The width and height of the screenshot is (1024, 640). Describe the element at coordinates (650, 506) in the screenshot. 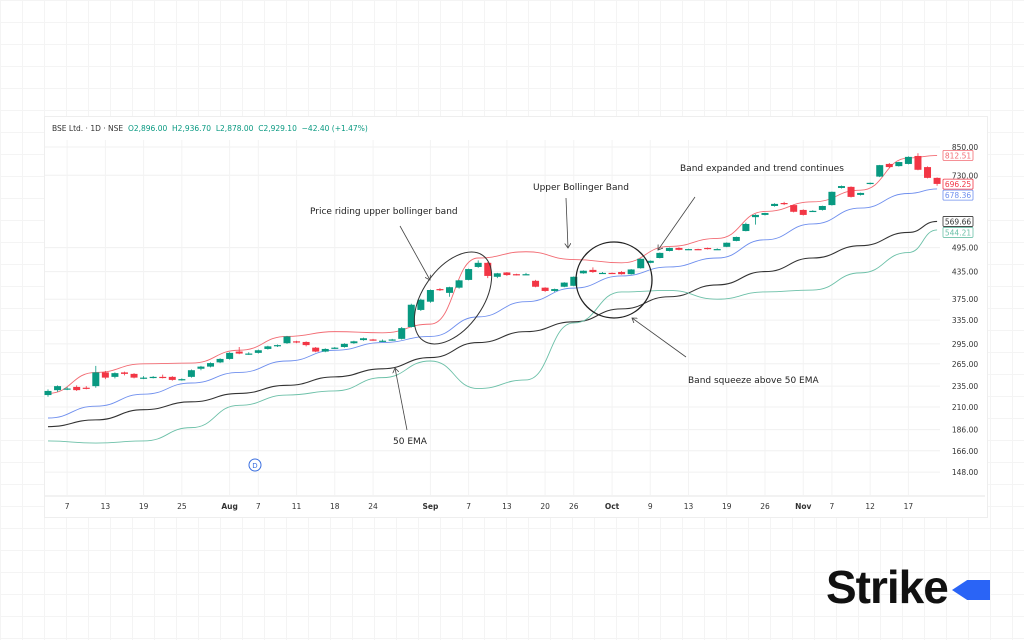

I see `x-tick-label: 9` at that location.